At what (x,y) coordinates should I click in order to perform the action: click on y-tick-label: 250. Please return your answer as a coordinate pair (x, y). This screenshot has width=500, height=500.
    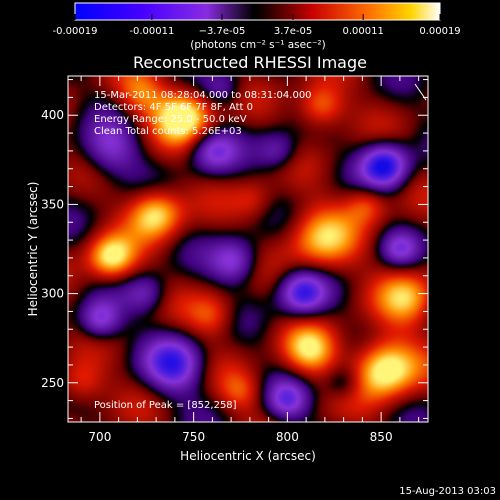
    Looking at the image, I should click on (52, 383).